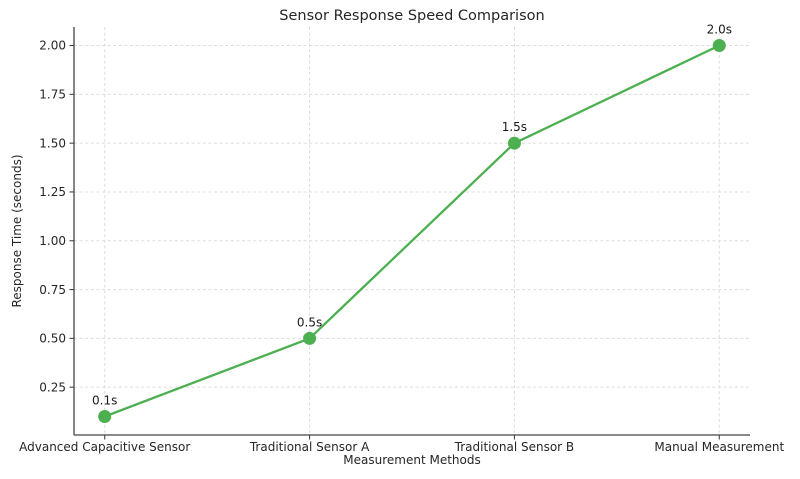 This screenshot has width=800, height=479. I want to click on x-tick-label: Traditional Sensor B, so click(514, 447).